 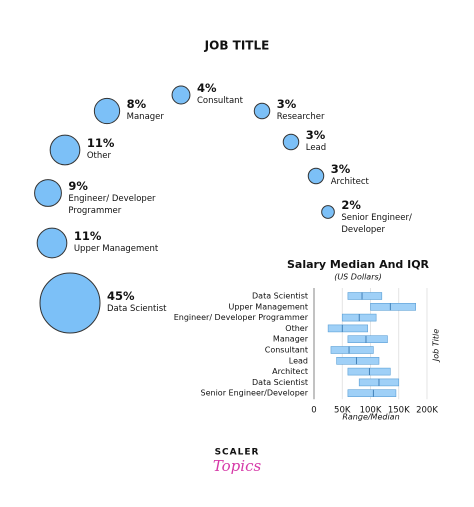 I want to click on y-tick-label: Senior Engineer/Developer, so click(x=255, y=393).